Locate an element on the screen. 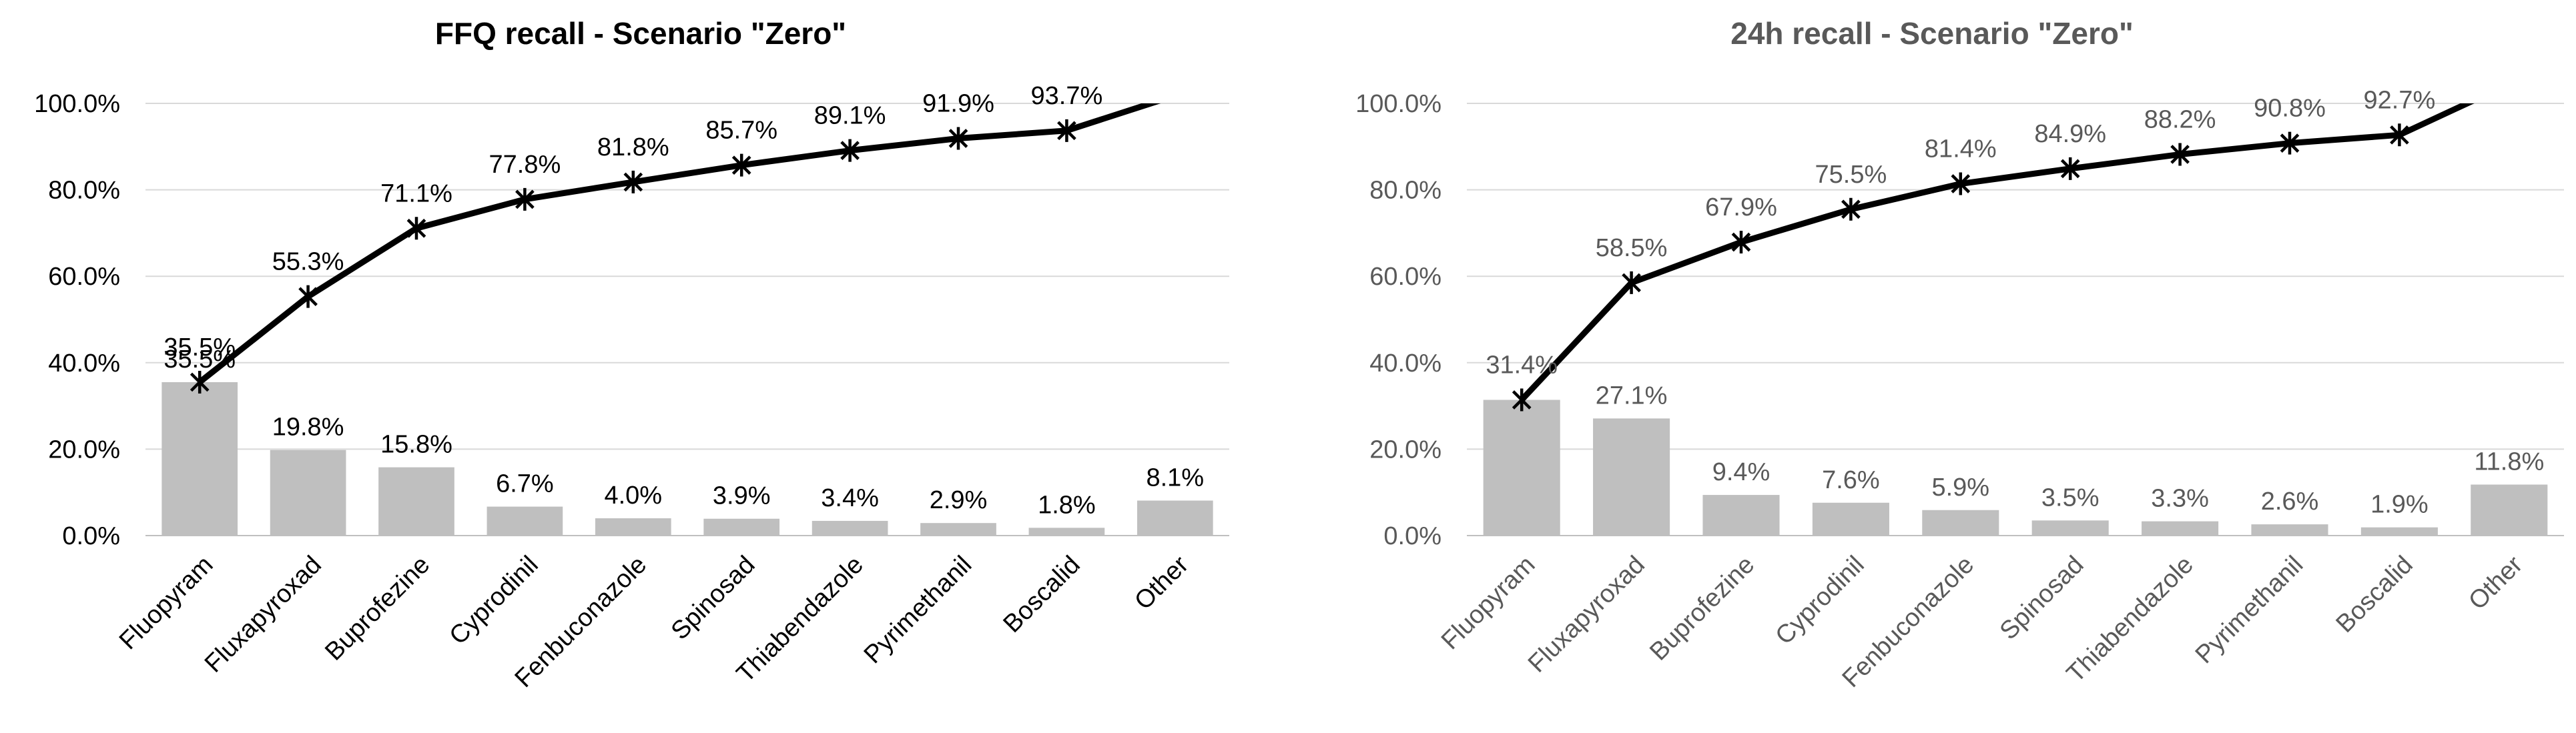  bar-data-label: 7.6% is located at coordinates (1851, 480).